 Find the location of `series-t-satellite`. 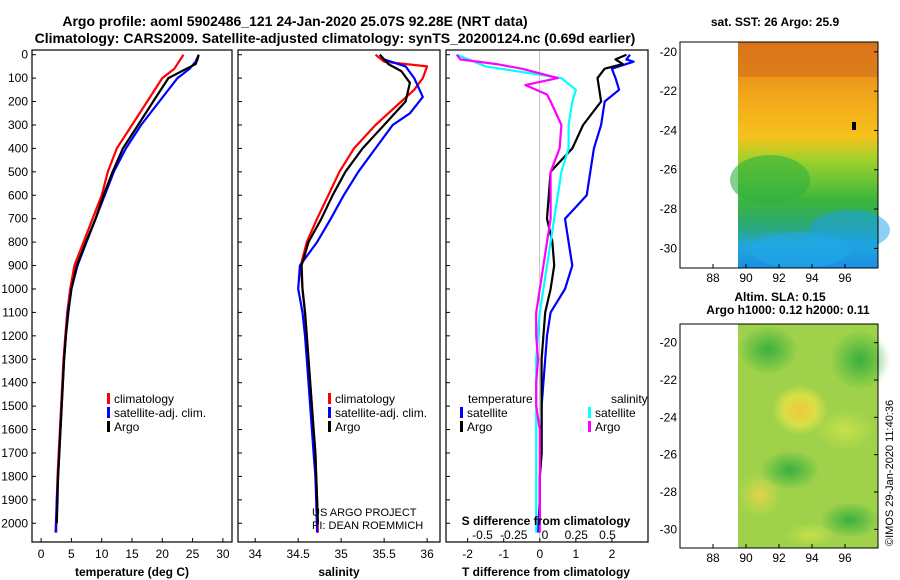

series-t-satellite is located at coordinates (585, 293).